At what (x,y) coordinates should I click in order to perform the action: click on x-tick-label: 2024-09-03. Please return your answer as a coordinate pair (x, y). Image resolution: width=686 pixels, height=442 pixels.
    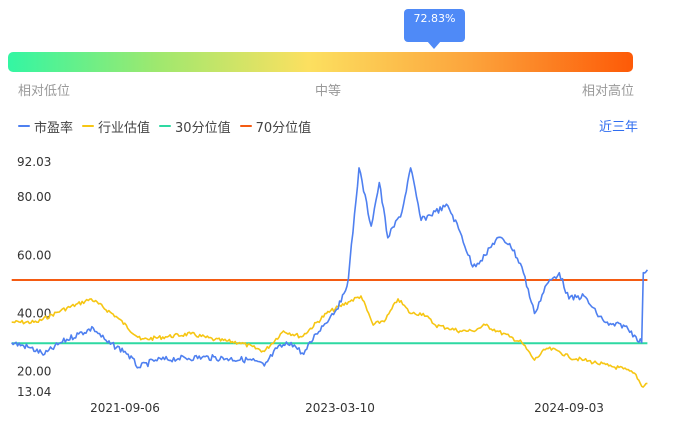
    Looking at the image, I should click on (569, 408).